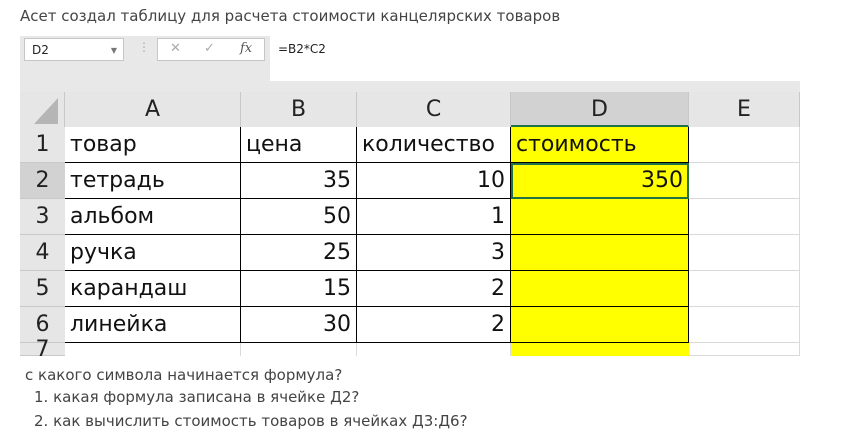 This screenshot has height=436, width=856. What do you see at coordinates (153, 289) in the screenshot?
I see `cell-A5: карандаш` at bounding box center [153, 289].